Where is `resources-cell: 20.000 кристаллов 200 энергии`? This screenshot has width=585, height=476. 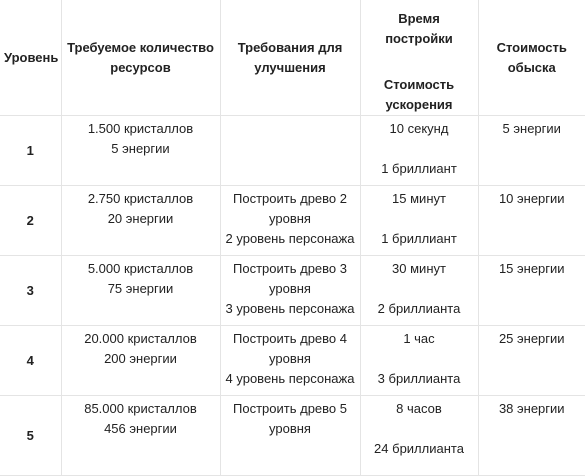
resources-cell: 20.000 кристаллов 200 энергии is located at coordinates (141, 360).